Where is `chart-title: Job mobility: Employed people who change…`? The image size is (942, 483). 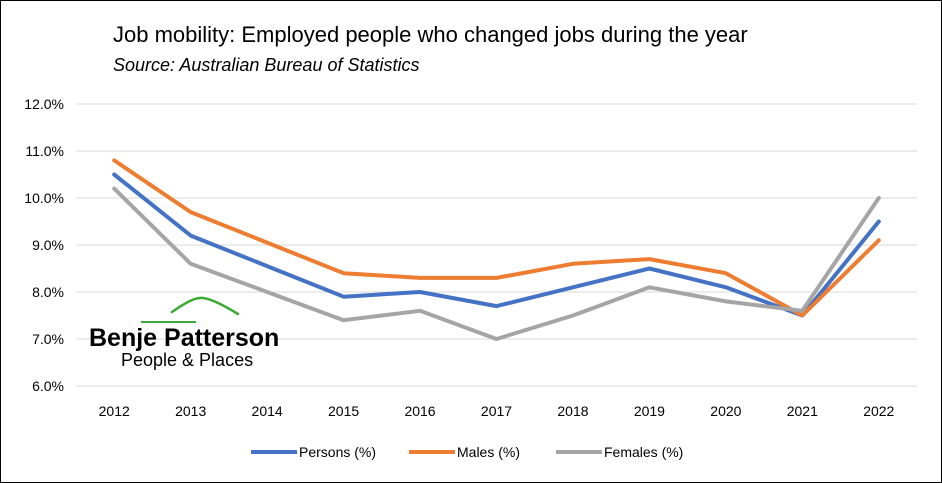
chart-title: Job mobility: Employed people who change… is located at coordinates (430, 34).